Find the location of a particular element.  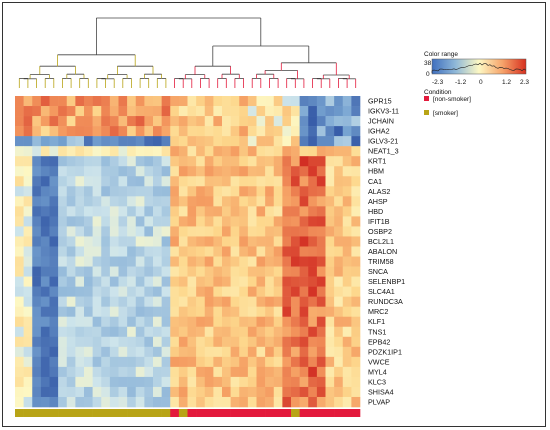

gene-label: AHSP is located at coordinates (378, 201).